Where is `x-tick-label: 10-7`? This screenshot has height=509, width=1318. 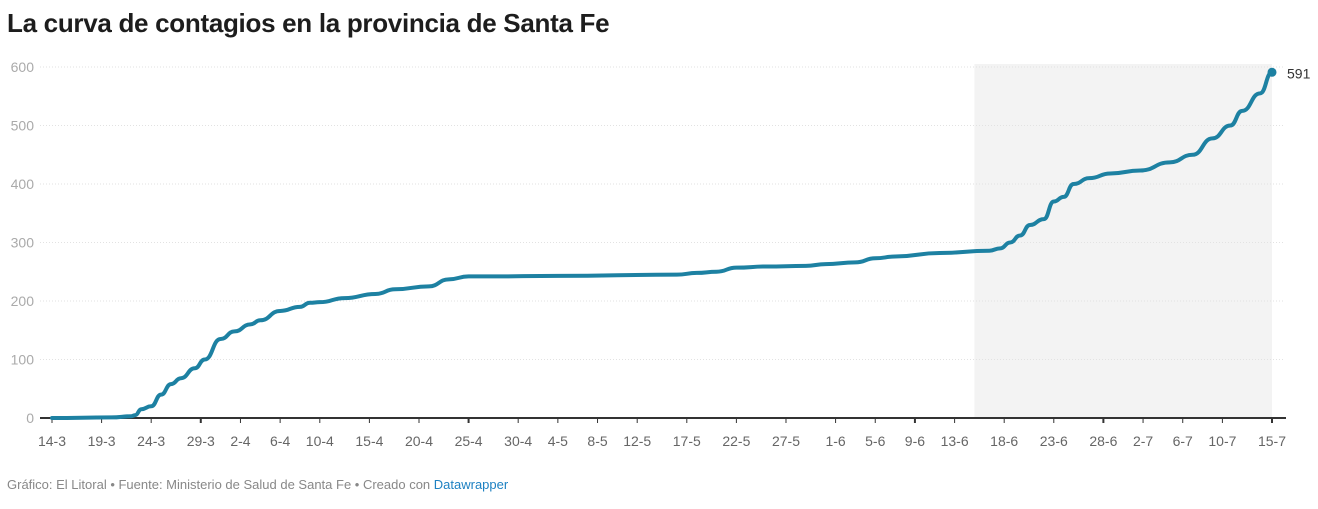 x-tick-label: 10-7 is located at coordinates (1222, 441).